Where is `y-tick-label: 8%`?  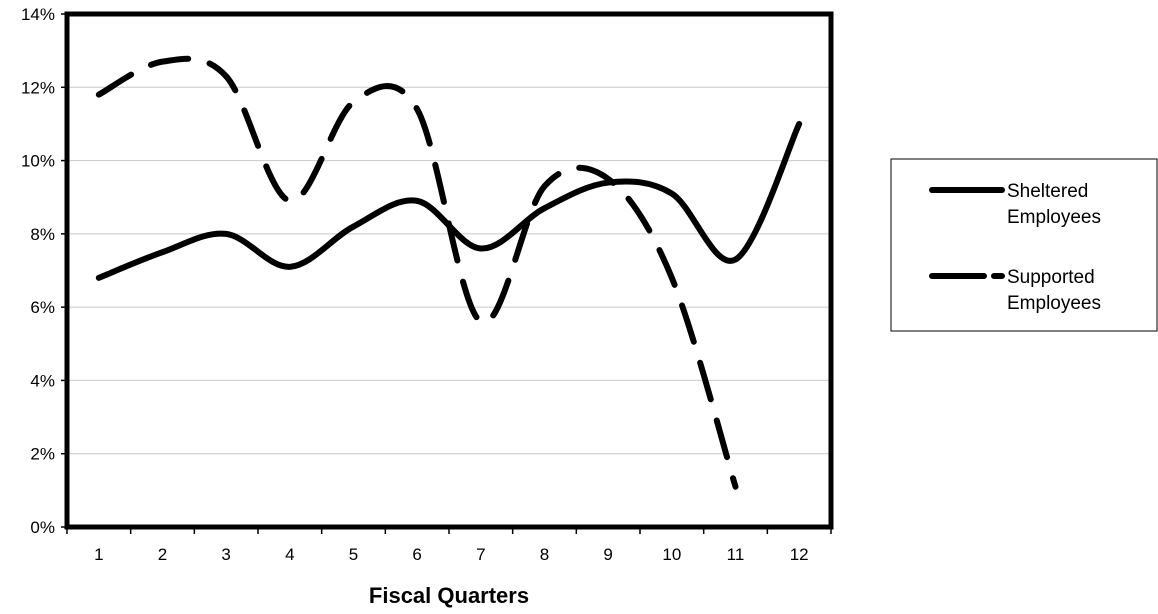
y-tick-label: 8% is located at coordinates (42, 234).